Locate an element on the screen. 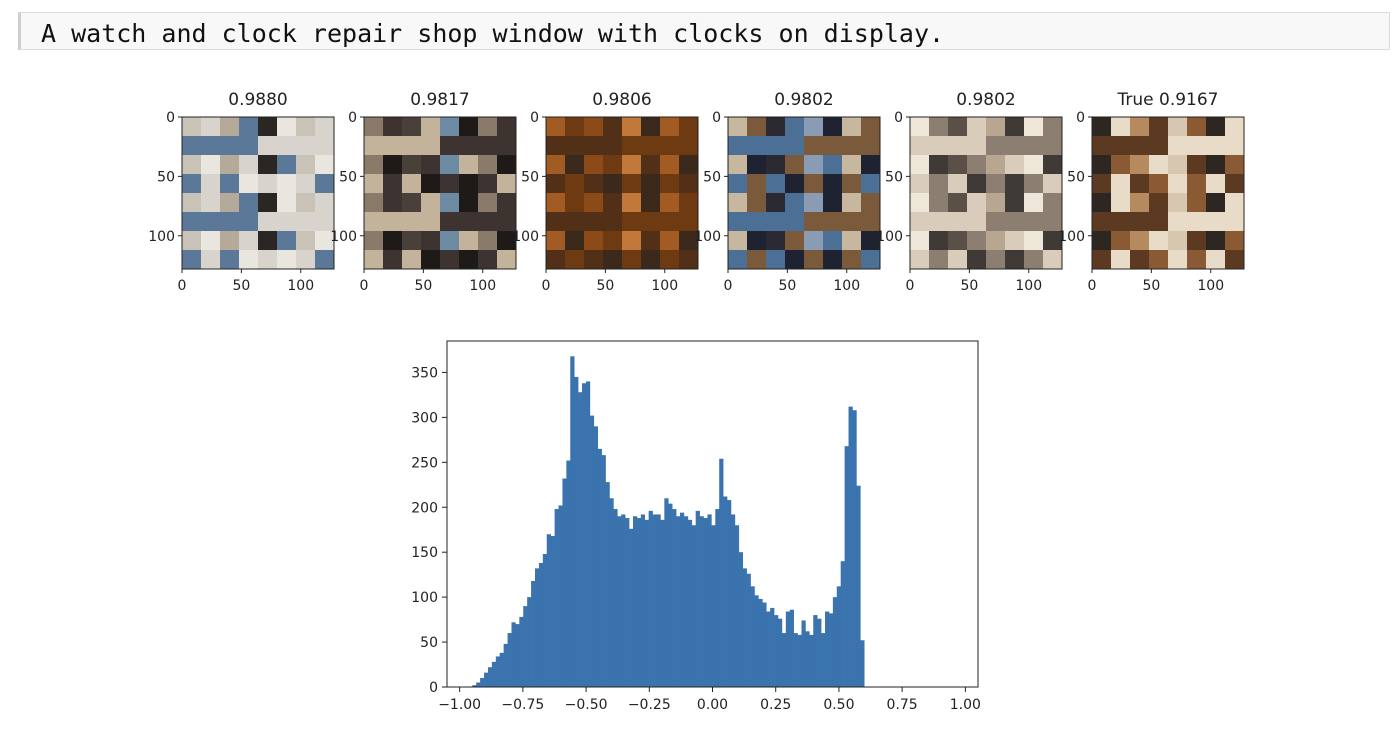  thumbnail-x-tick-label: 100 is located at coordinates (1028, 286).